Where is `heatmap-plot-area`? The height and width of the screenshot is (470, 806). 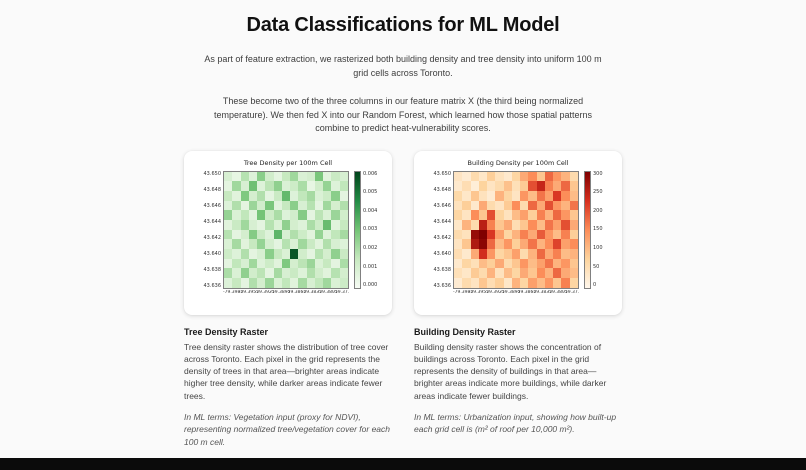 heatmap-plot-area is located at coordinates (516, 229).